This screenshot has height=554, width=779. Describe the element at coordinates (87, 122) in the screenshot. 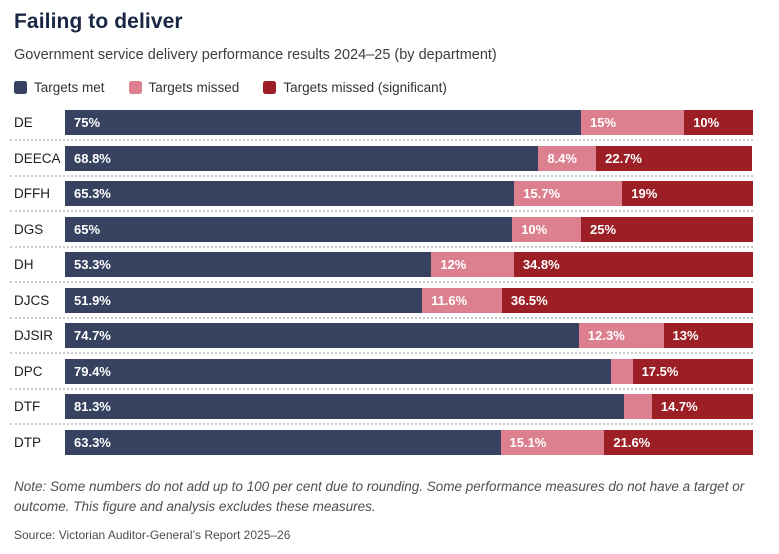

I see `segment-value-label: 75%` at that location.